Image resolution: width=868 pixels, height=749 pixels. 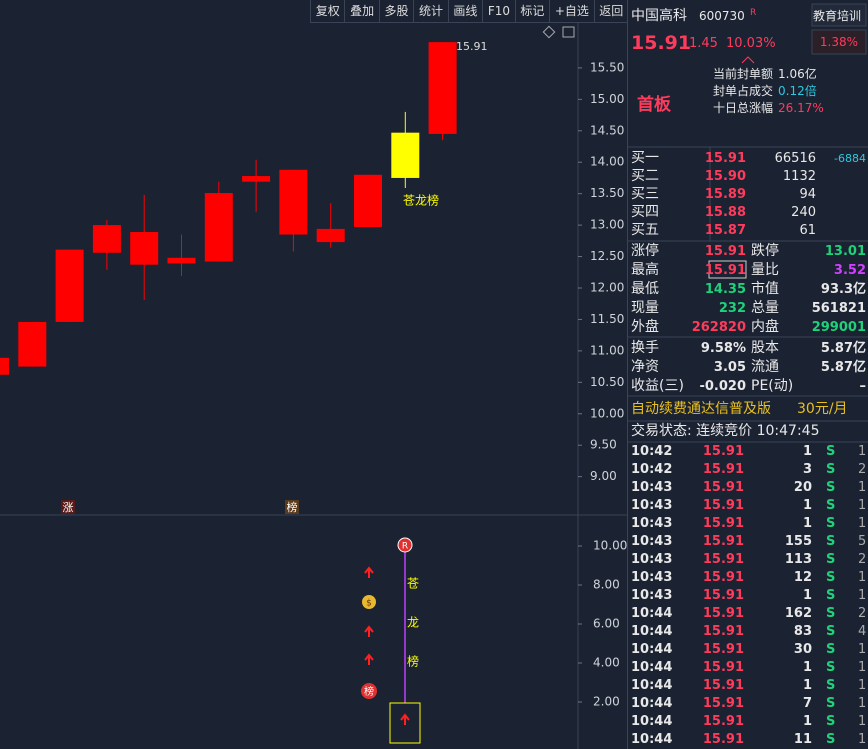 What do you see at coordinates (839, 42) in the screenshot?
I see `sector-change-box` at bounding box center [839, 42].